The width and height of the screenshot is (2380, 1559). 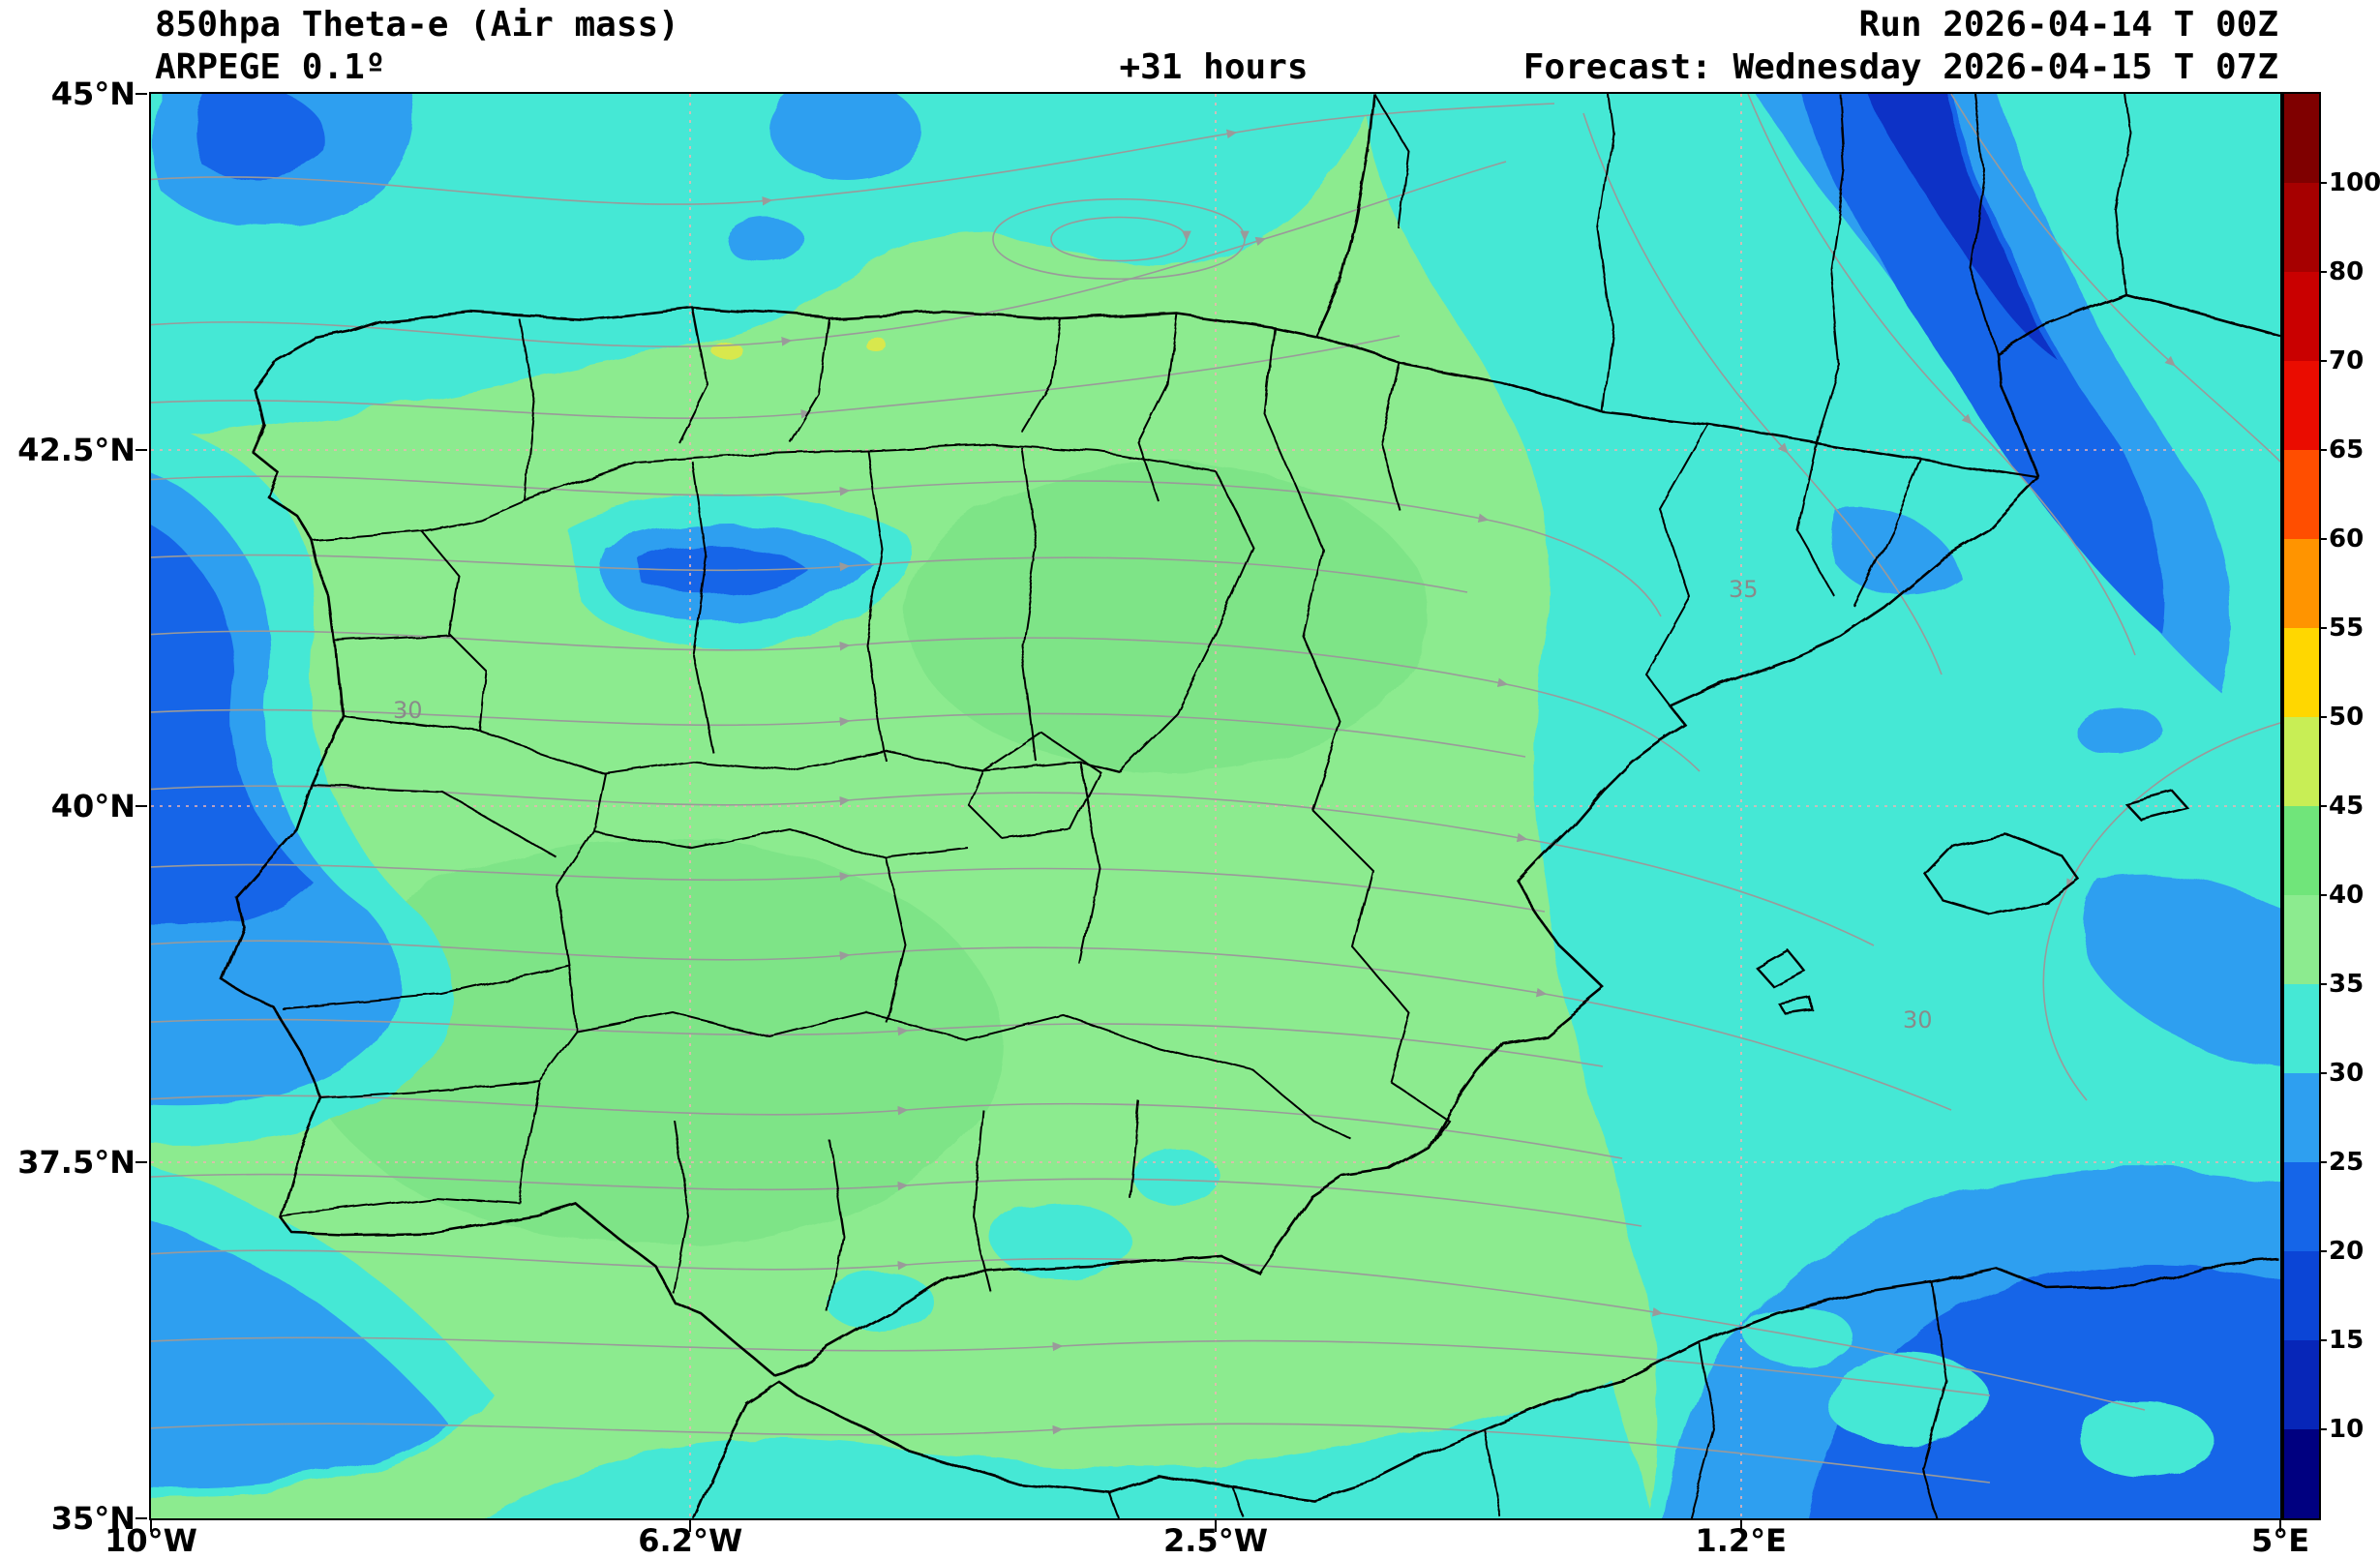 What do you see at coordinates (2347, 1340) in the screenshot?
I see `colorbar-tick-label: 15` at bounding box center [2347, 1340].